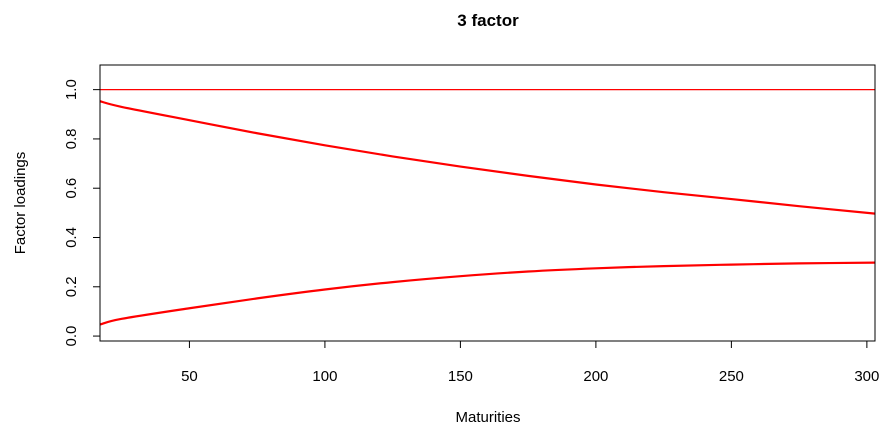 The height and width of the screenshot is (435, 883). What do you see at coordinates (324, 376) in the screenshot?
I see `x-tick-label: 100` at bounding box center [324, 376].